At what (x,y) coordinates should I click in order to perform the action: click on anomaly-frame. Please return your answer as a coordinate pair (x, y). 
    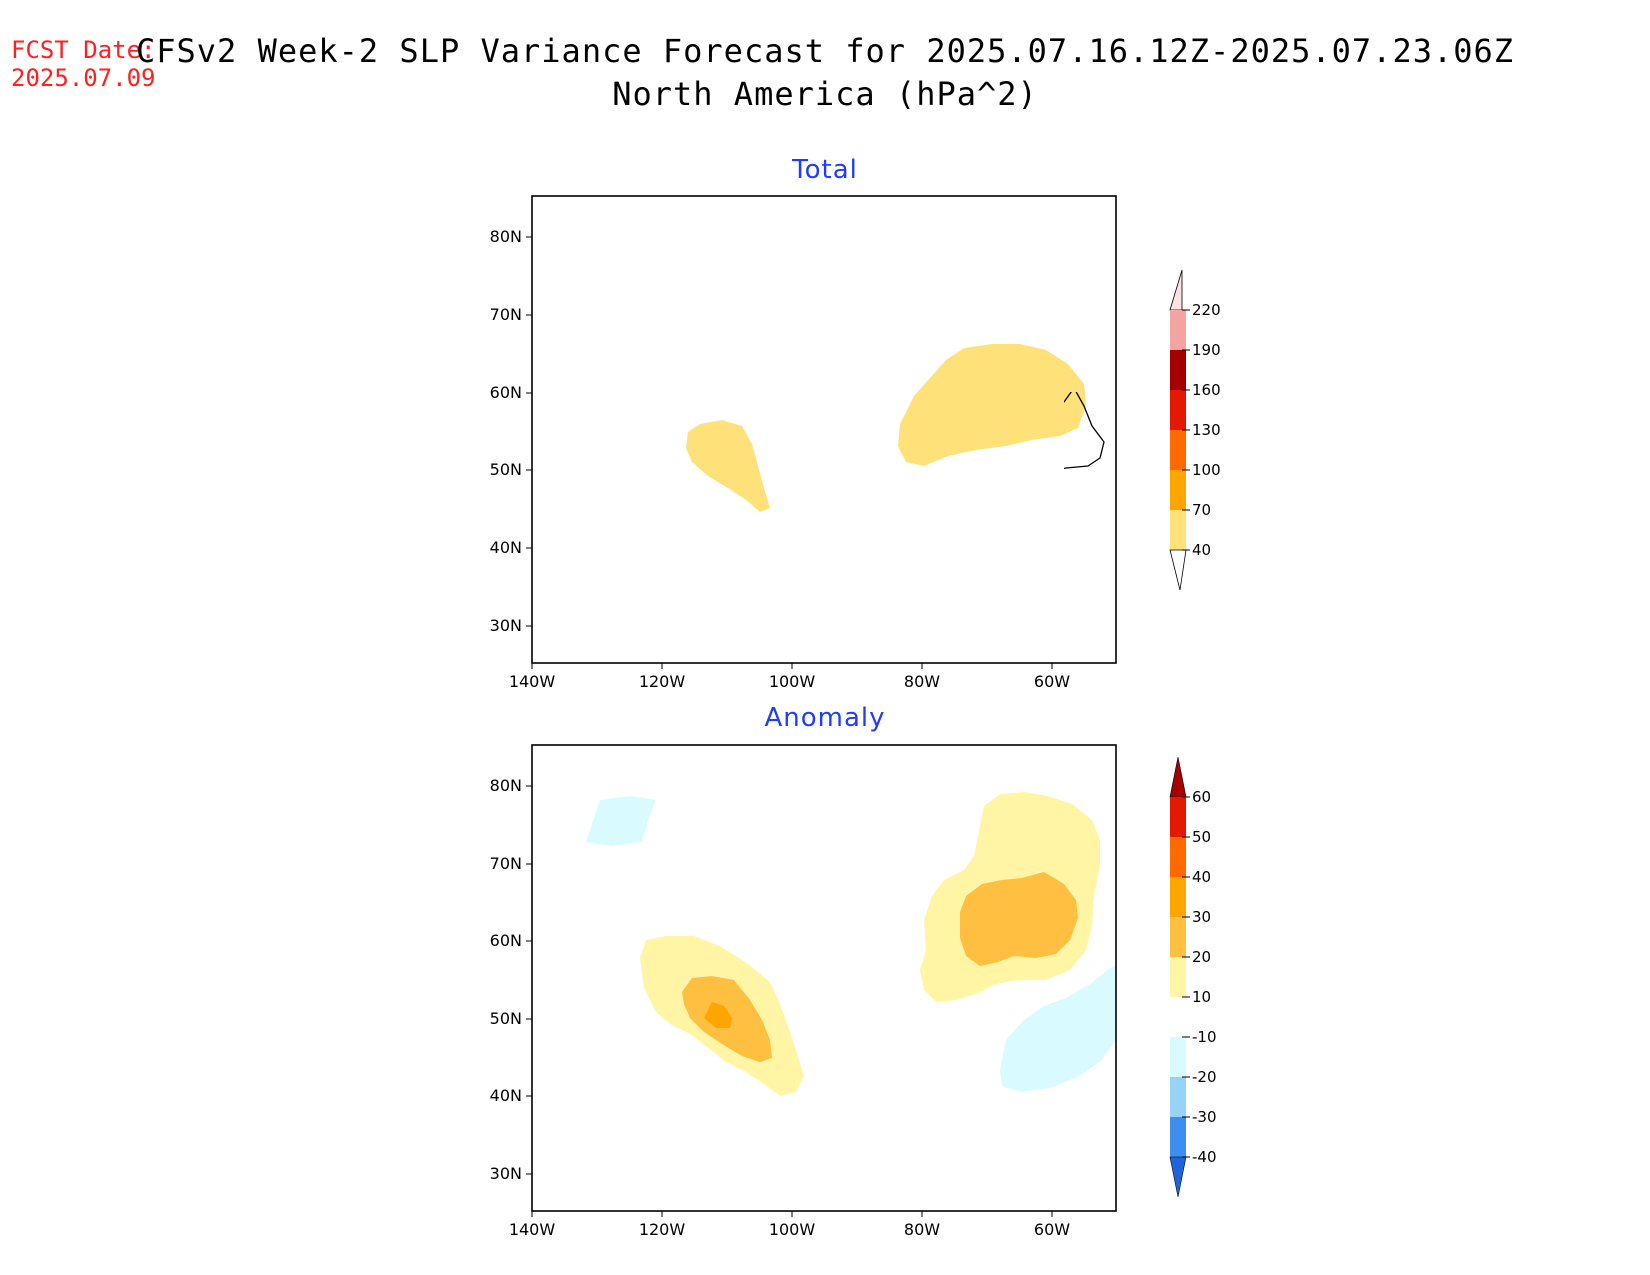
    Looking at the image, I should click on (824, 978).